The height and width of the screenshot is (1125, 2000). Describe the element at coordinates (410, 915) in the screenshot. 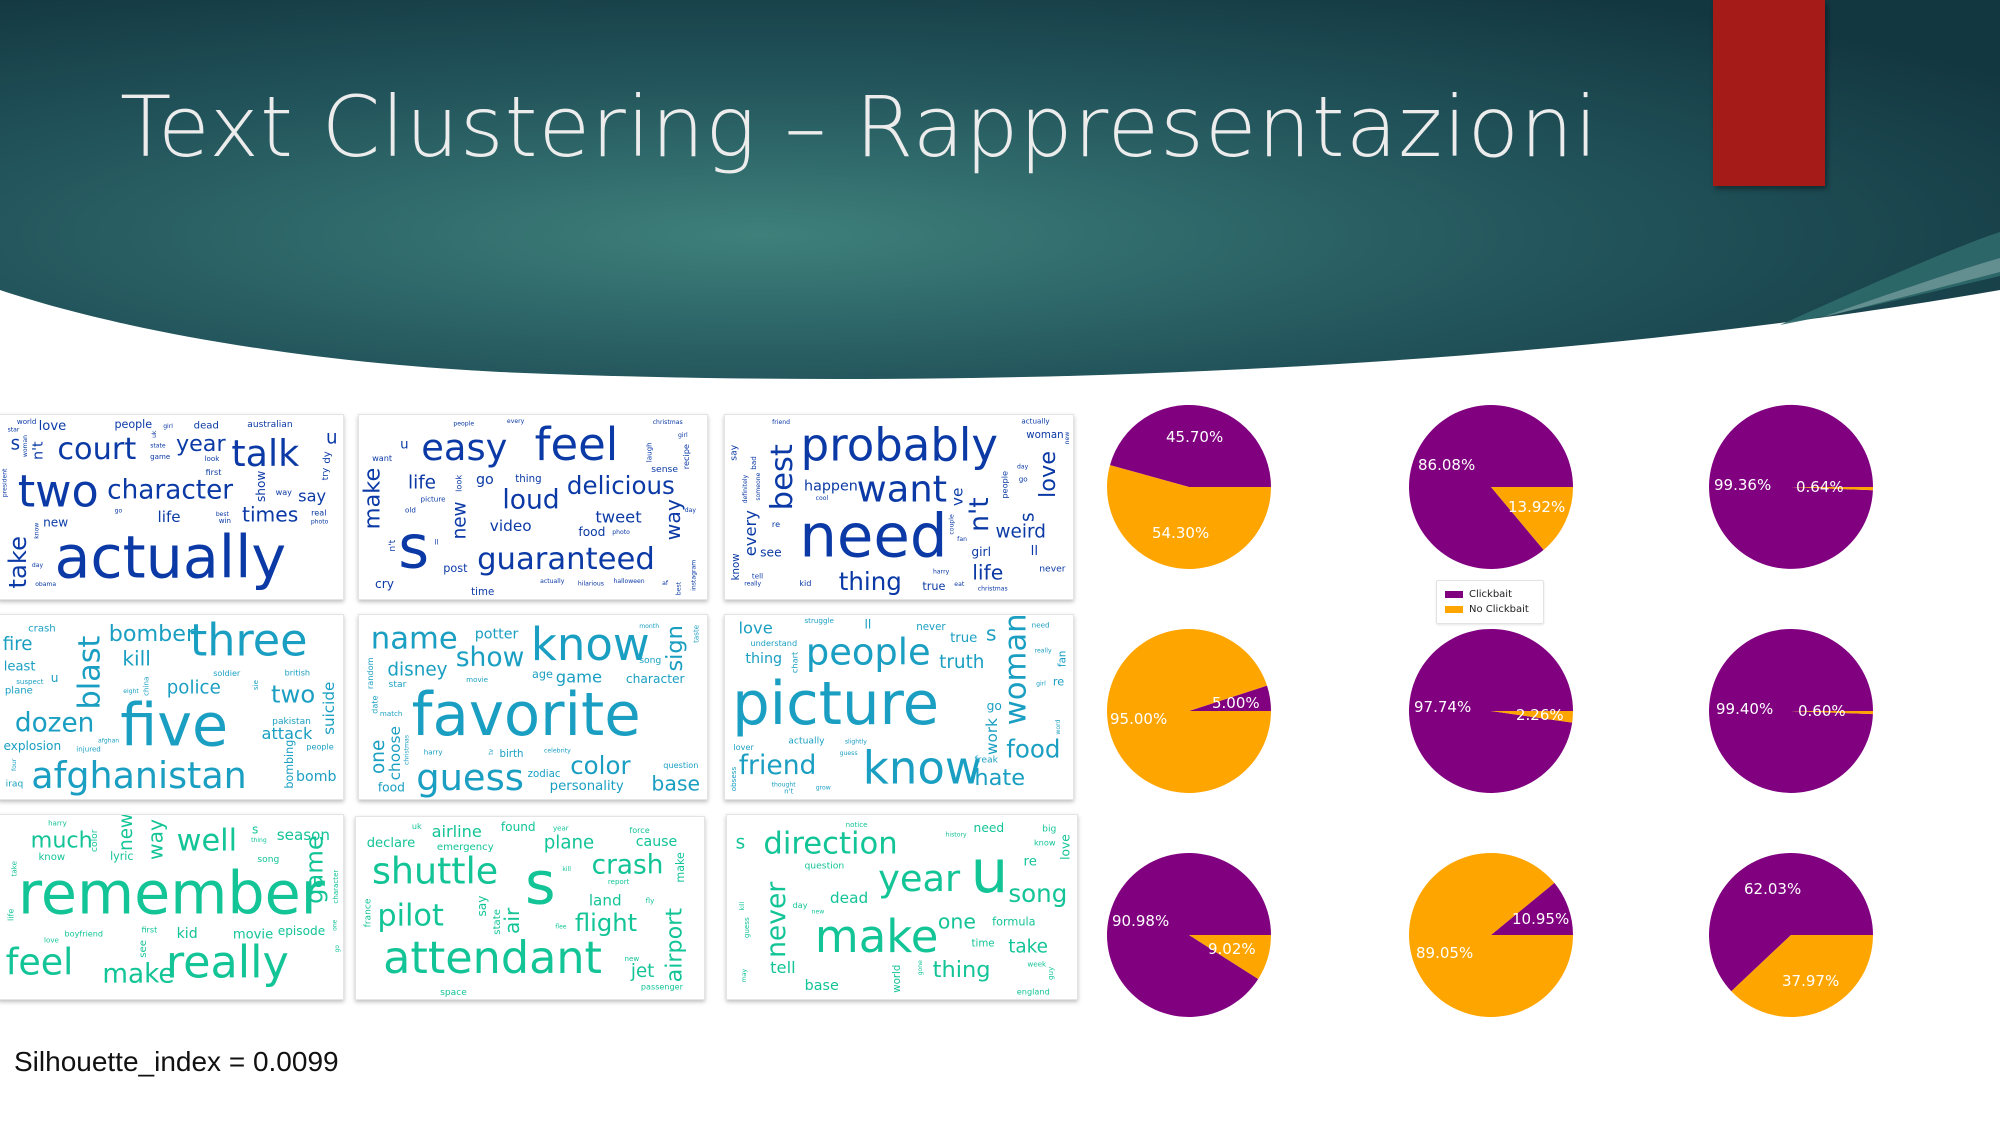

I see `wordcloud-word: pilot` at that location.